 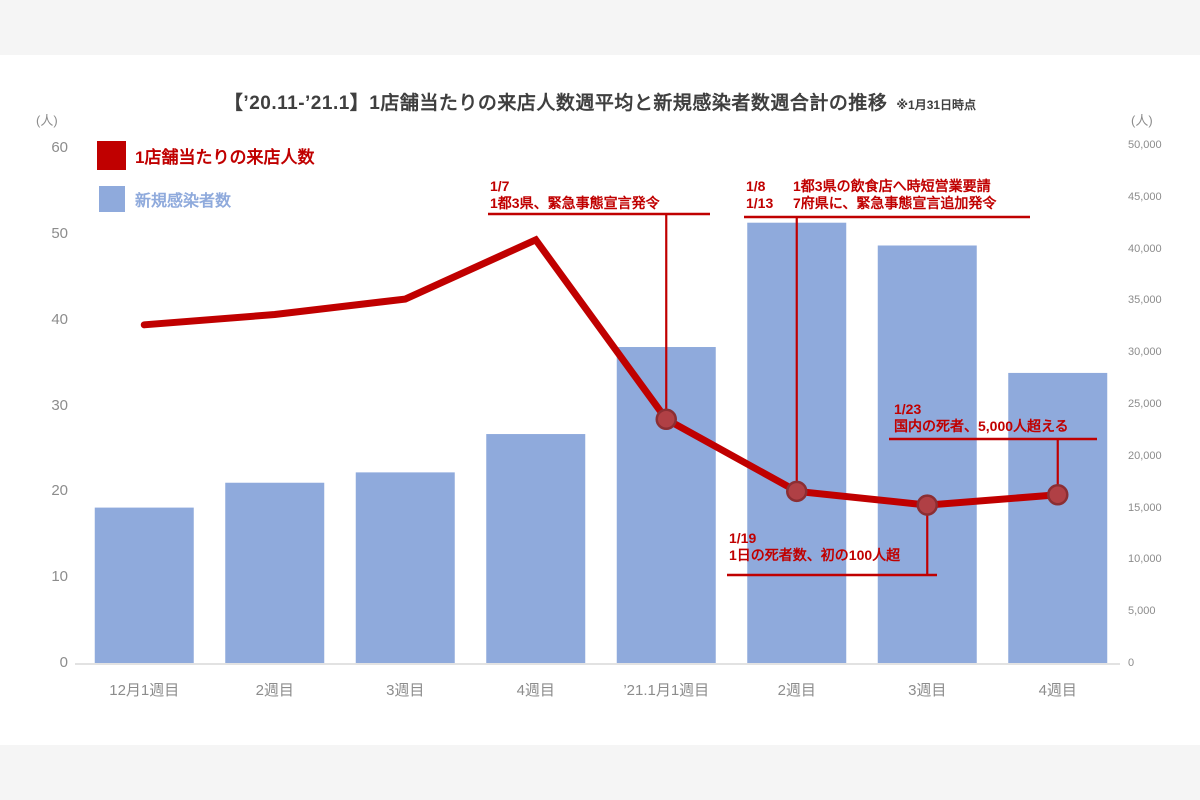 I want to click on right-axis-tick: 35,000, so click(x=1145, y=300).